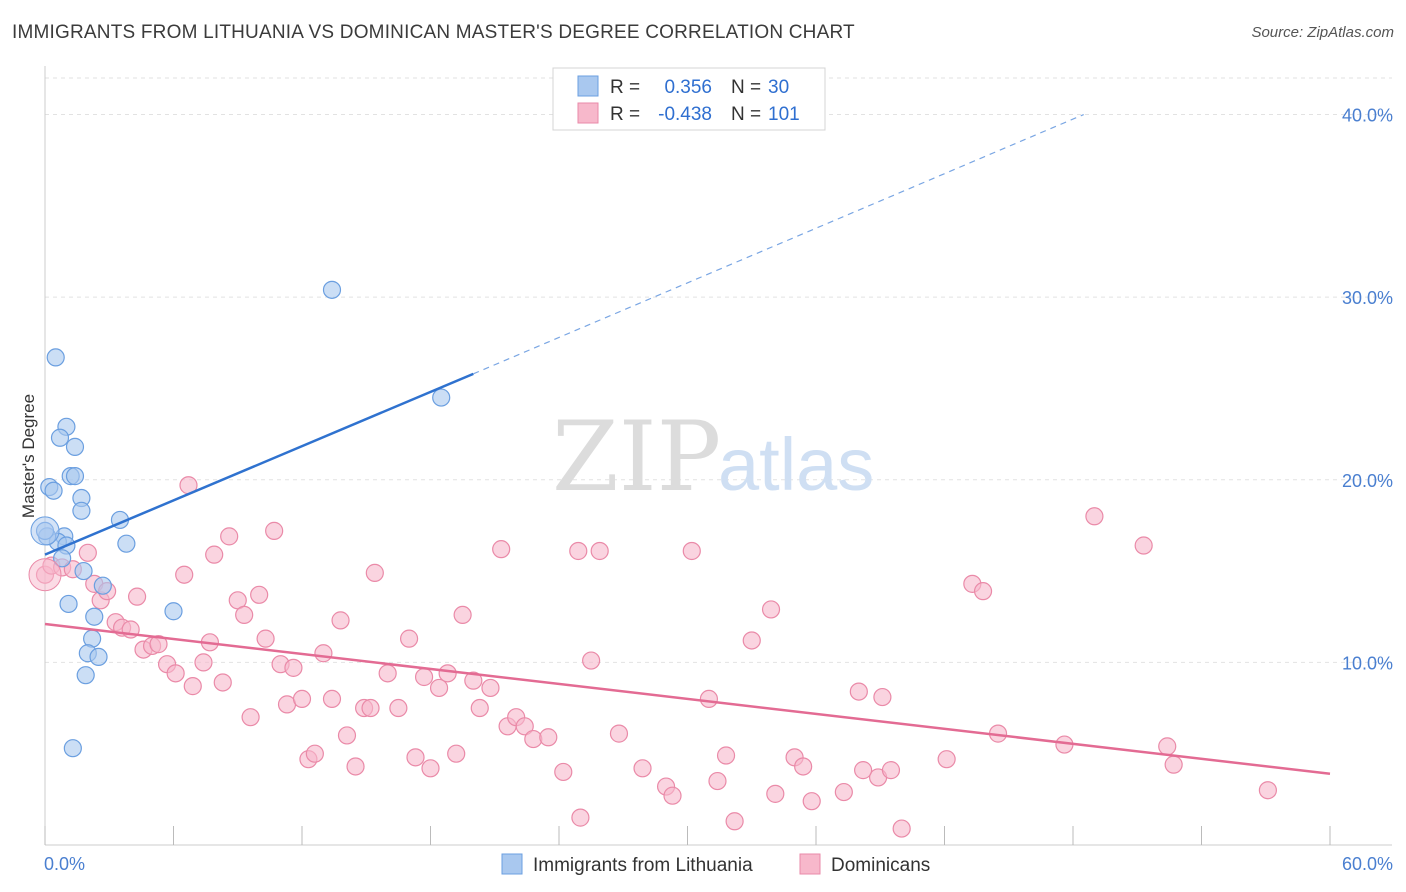  Describe the element at coordinates (810, 864) in the screenshot. I see `bottom-legend-swatch` at that location.